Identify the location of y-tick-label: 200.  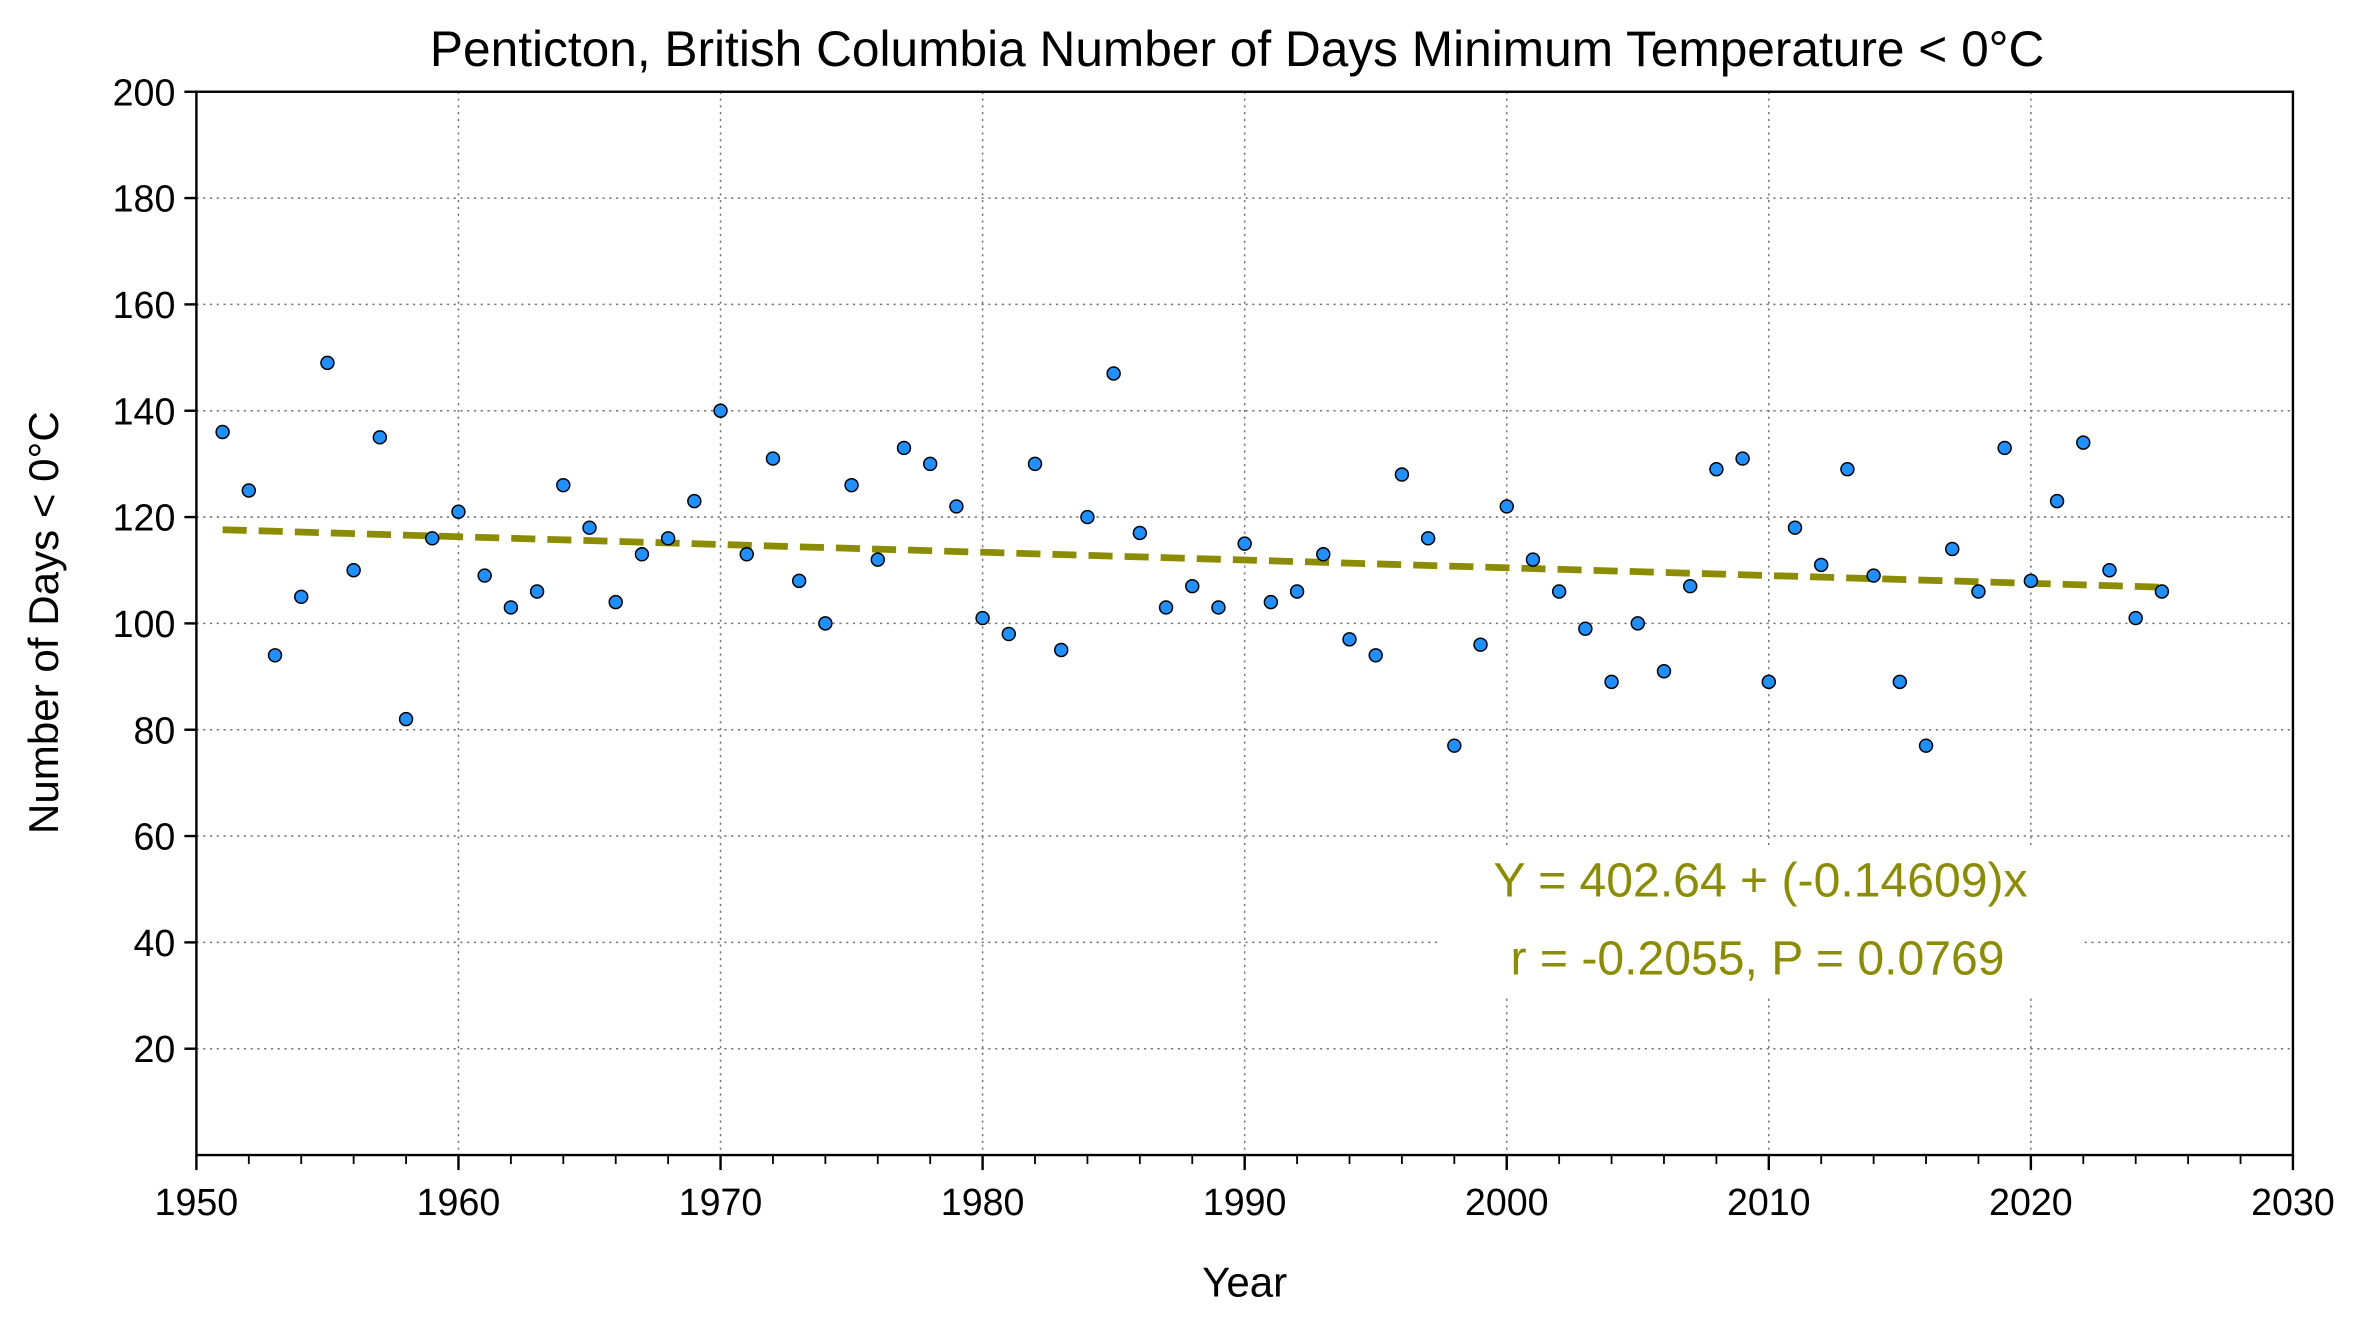
(144, 92).